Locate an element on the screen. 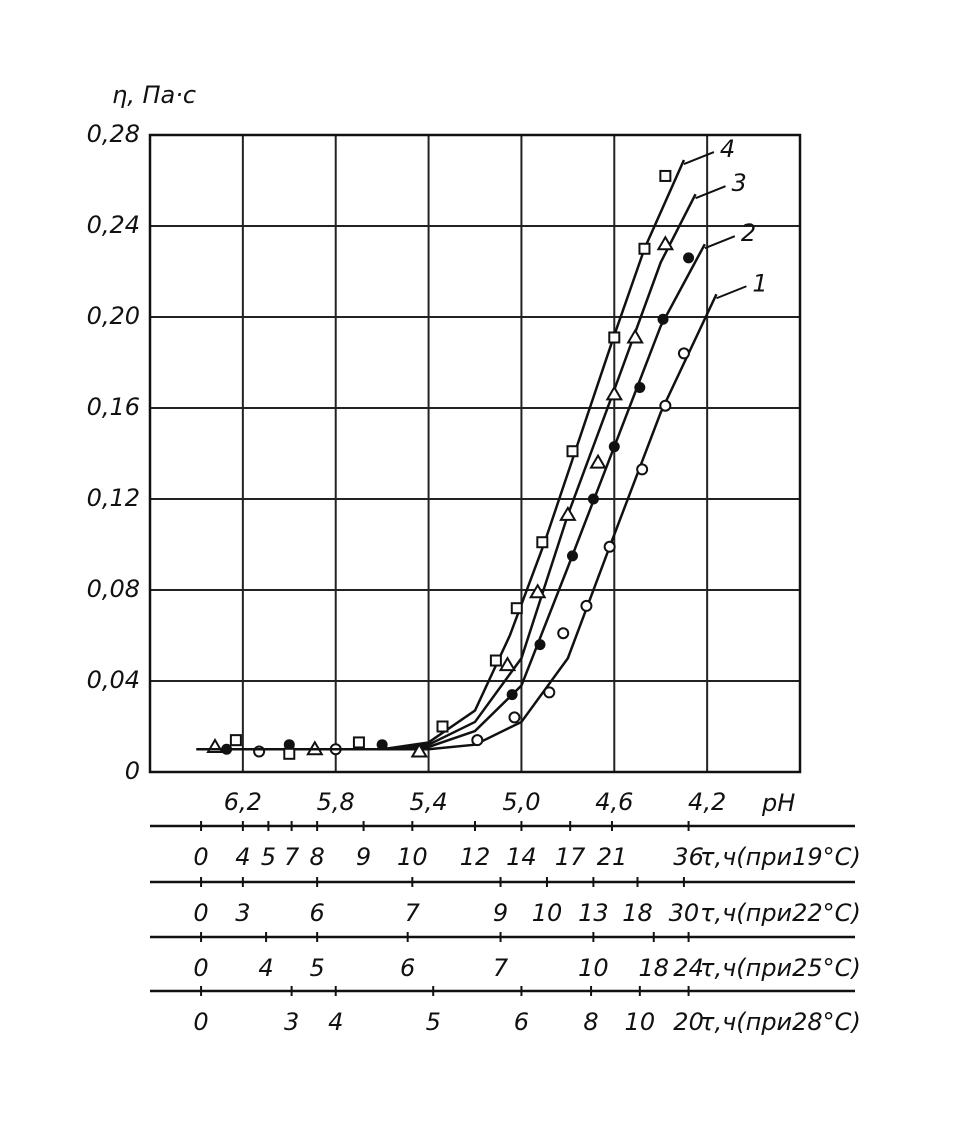 The image size is (968, 1122). x-tick-label: 4,2 is located at coordinates (707, 802).